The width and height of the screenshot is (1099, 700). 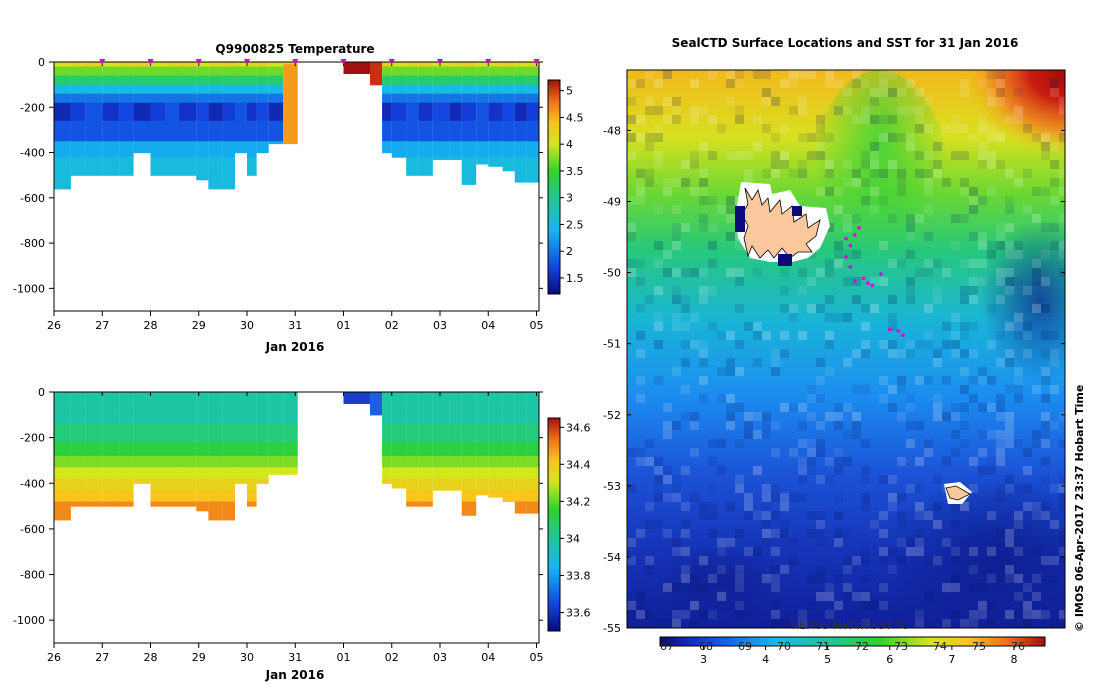 I want to click on x-tick-label: 03, so click(x=440, y=325).